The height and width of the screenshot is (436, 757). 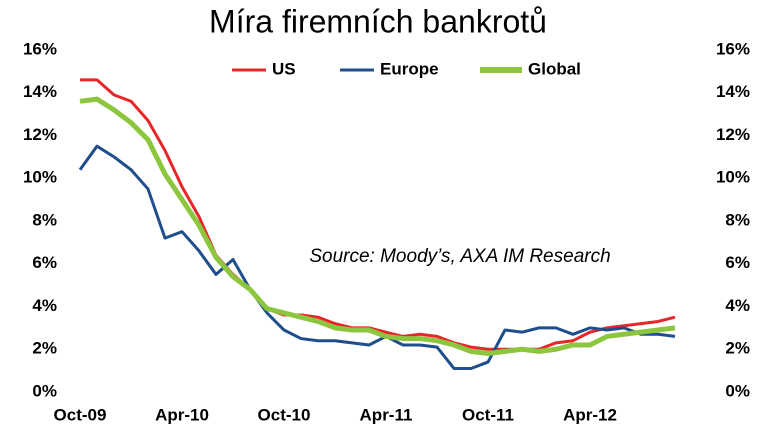 I want to click on x-tick-label: Apr-11, so click(x=386, y=414).